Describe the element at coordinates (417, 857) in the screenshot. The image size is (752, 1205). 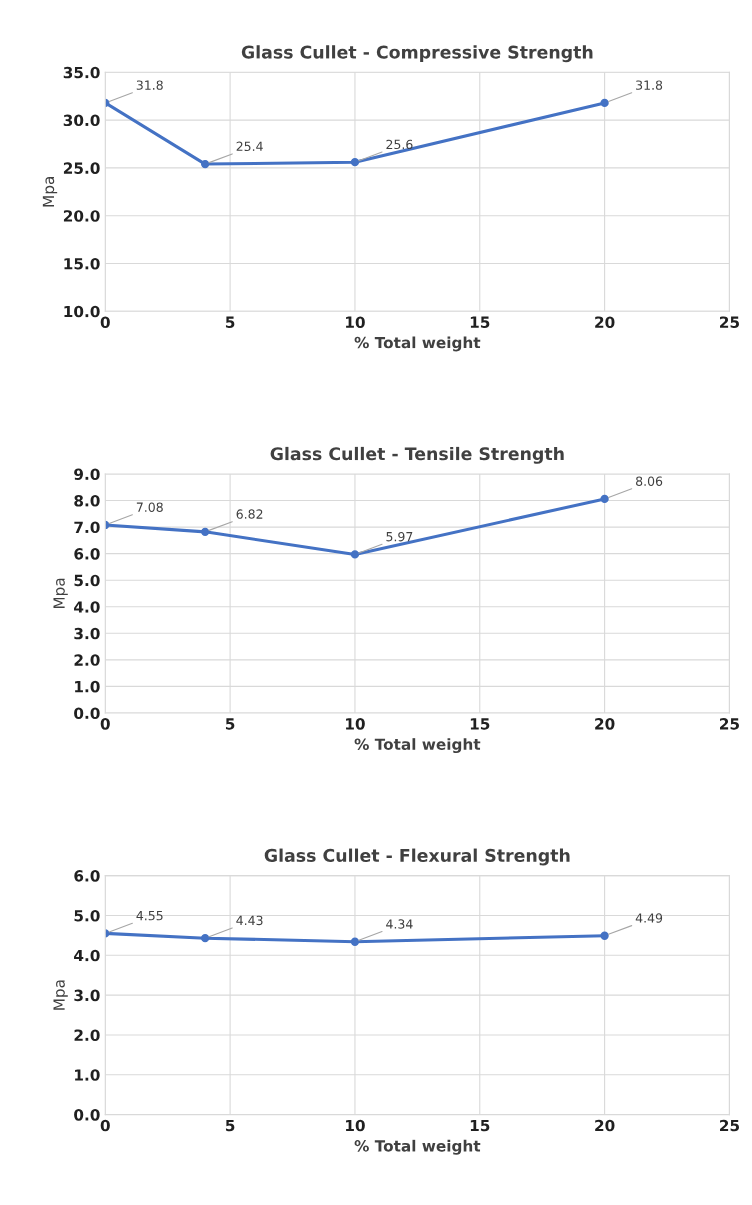
I see `chart-title: Glass Cullet - Flexural Strength` at that location.